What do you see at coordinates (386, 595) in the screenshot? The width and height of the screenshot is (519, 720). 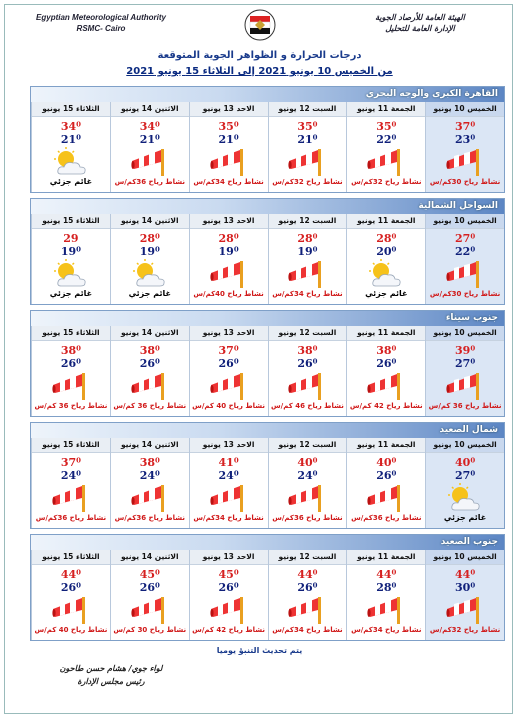 I see `forecast-cell: الجمعة 11 يونيو 44⁰ 28⁰ نشاط رياح 34كم/س` at bounding box center [386, 595].